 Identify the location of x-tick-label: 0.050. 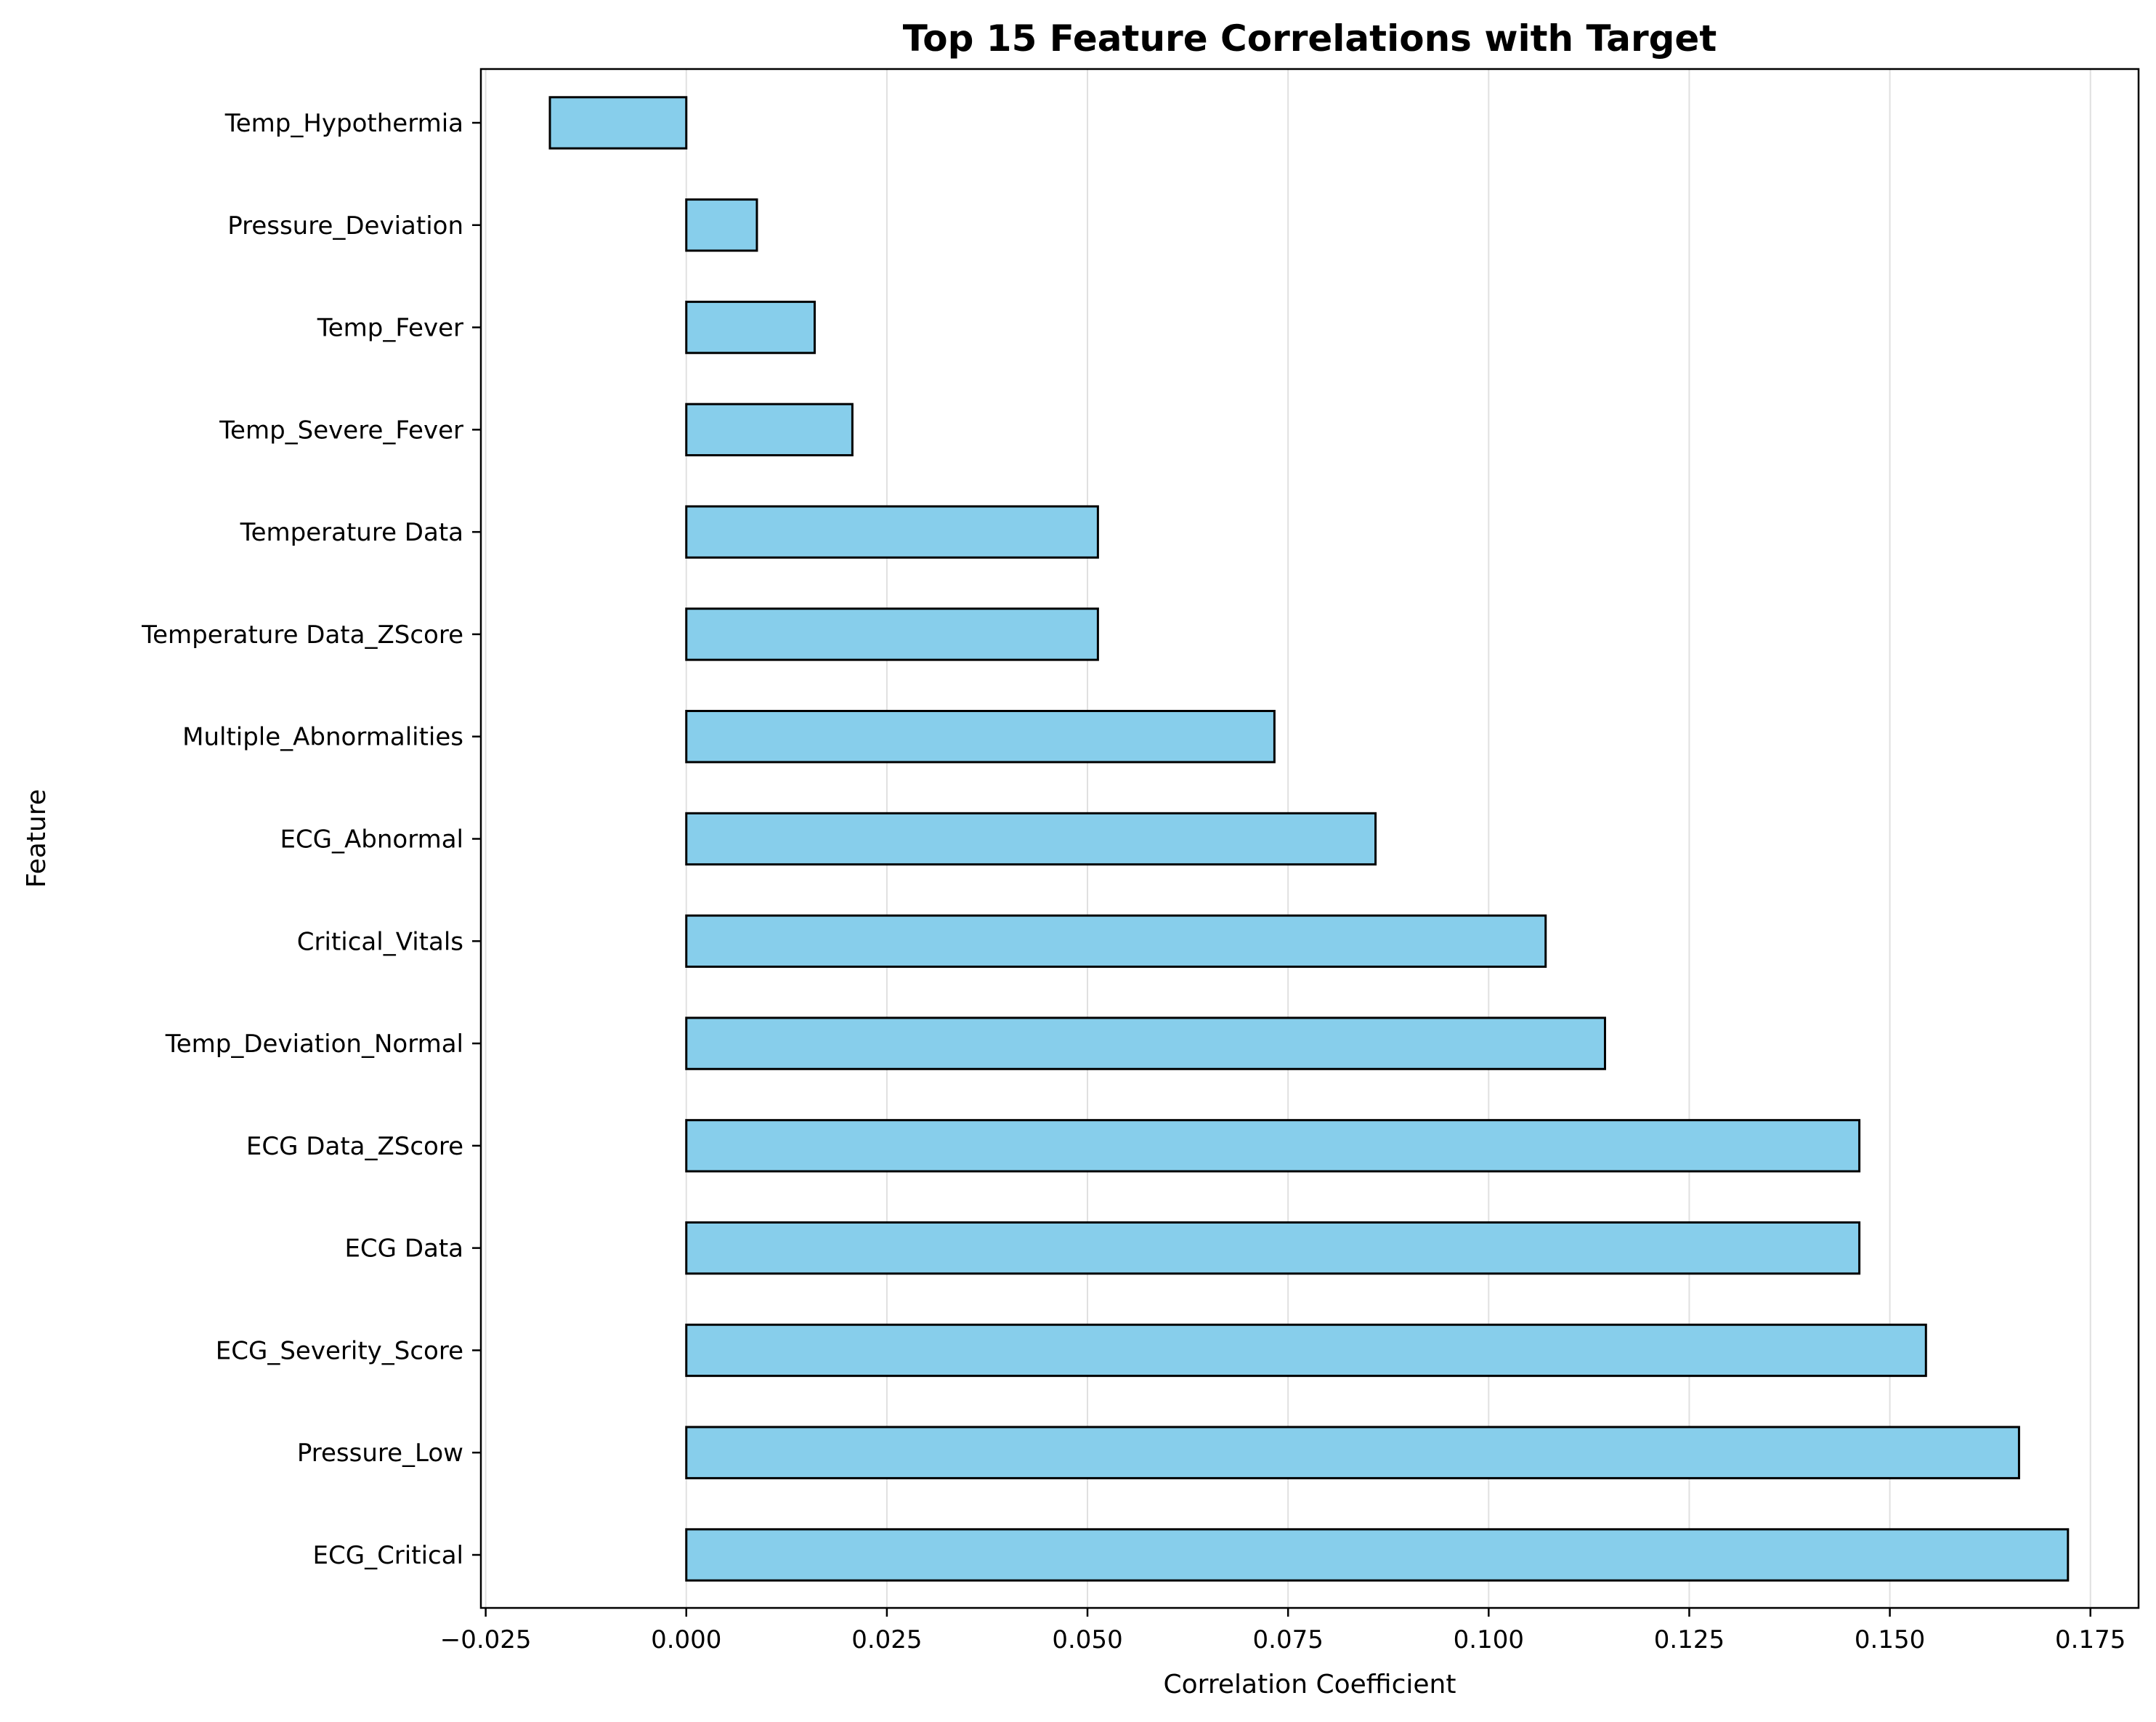
(1087, 1639).